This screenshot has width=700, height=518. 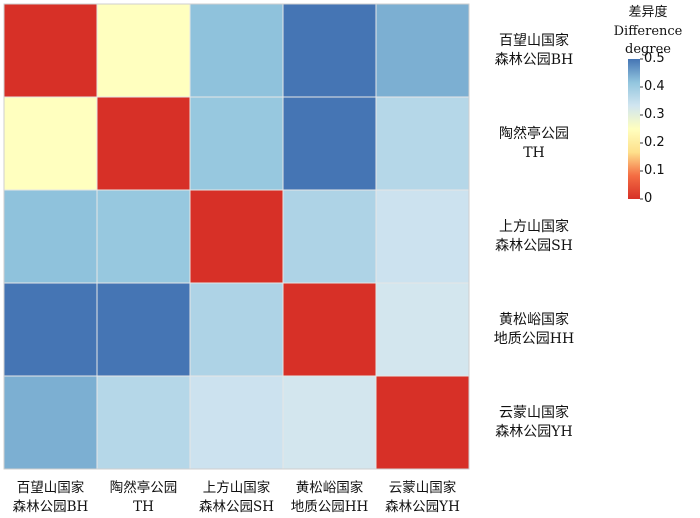 I want to click on heatmap-cell-r4-c4, so click(x=329, y=329).